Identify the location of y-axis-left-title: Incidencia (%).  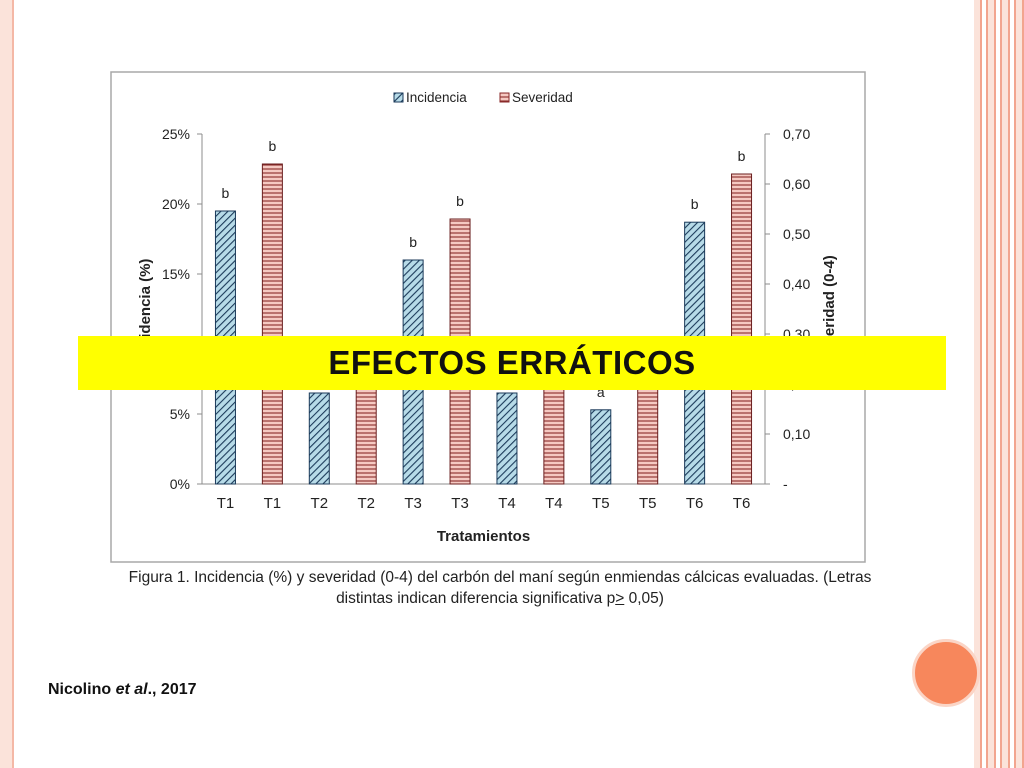
(145, 309).